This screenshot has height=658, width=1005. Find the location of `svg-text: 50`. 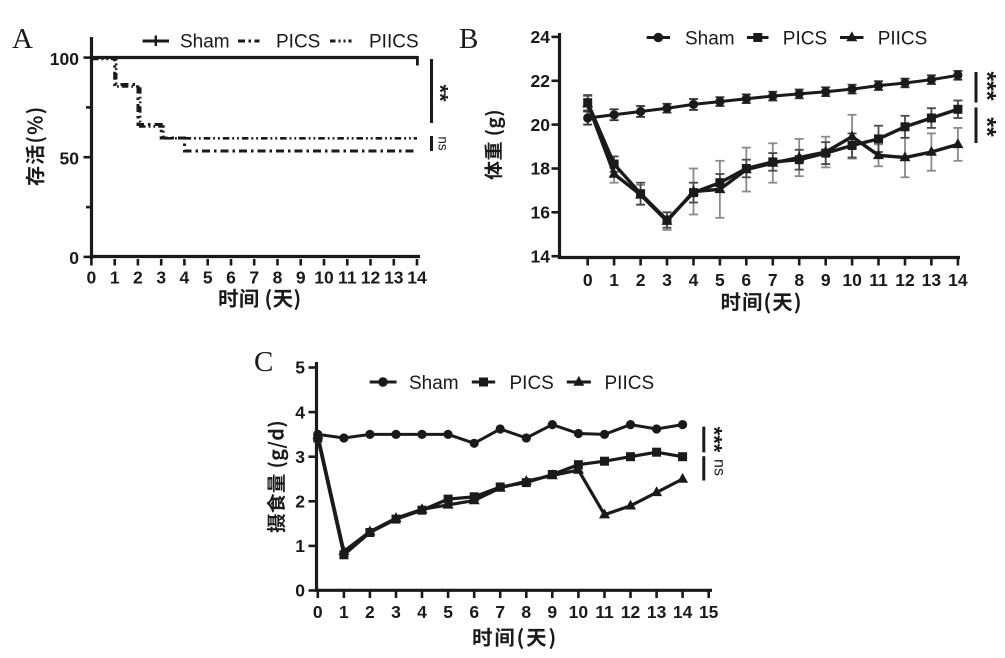

svg-text: 50 is located at coordinates (70, 158).